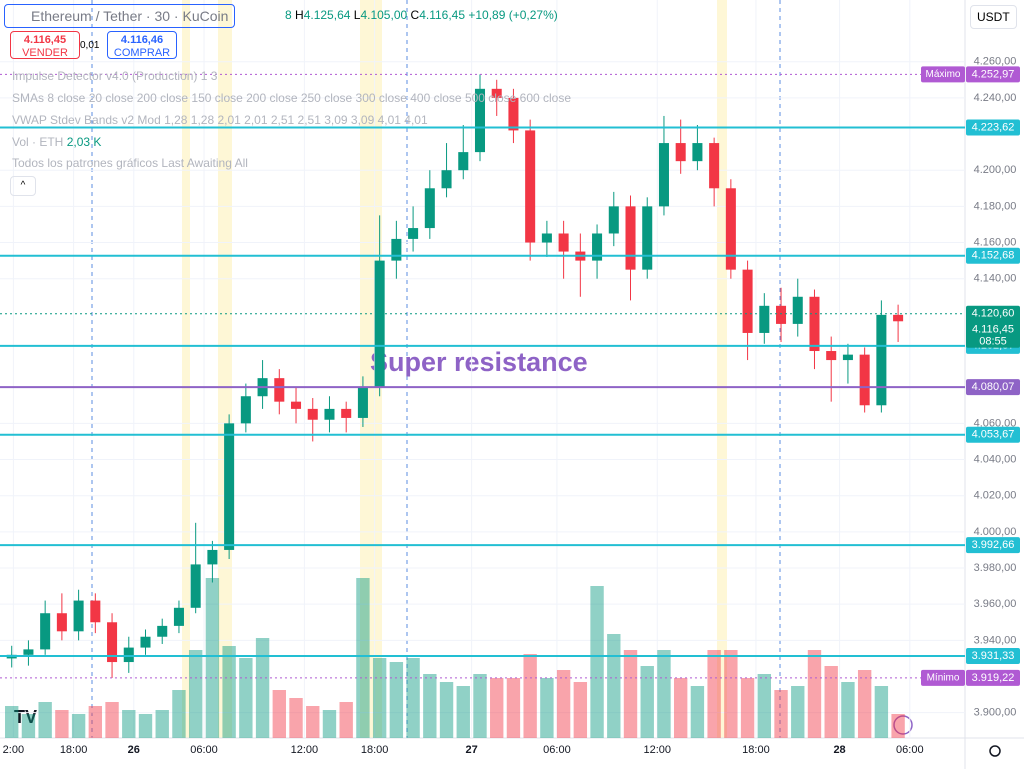 Image resolution: width=1024 pixels, height=769 pixels. What do you see at coordinates (38, 142) in the screenshot?
I see `volume-label: Vol · ETH` at bounding box center [38, 142].